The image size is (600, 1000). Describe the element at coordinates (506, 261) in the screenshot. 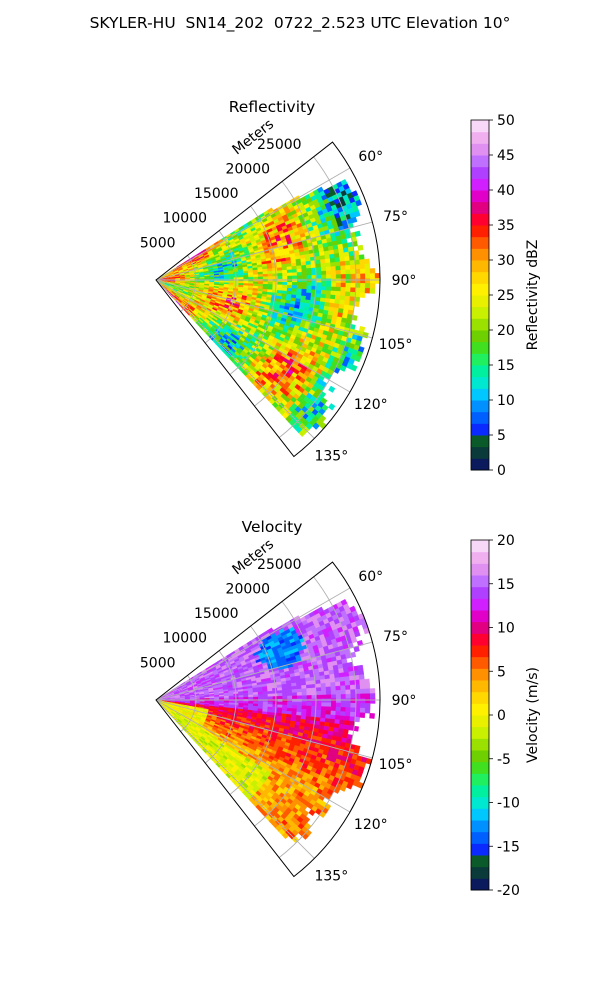

I see `colorbar-tick-label: 30` at that location.